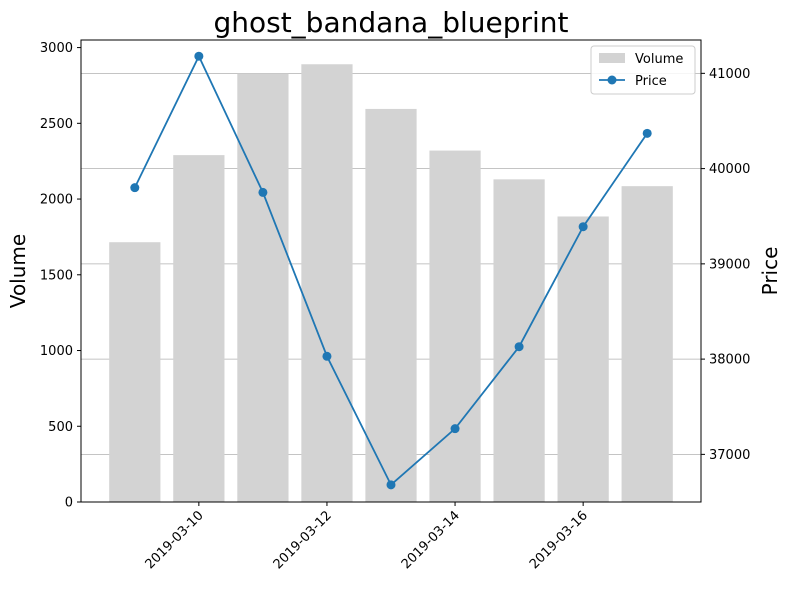 This screenshot has height=593, width=789. Describe the element at coordinates (729, 74) in the screenshot. I see `right-axis-tick-label: 41000` at that location.